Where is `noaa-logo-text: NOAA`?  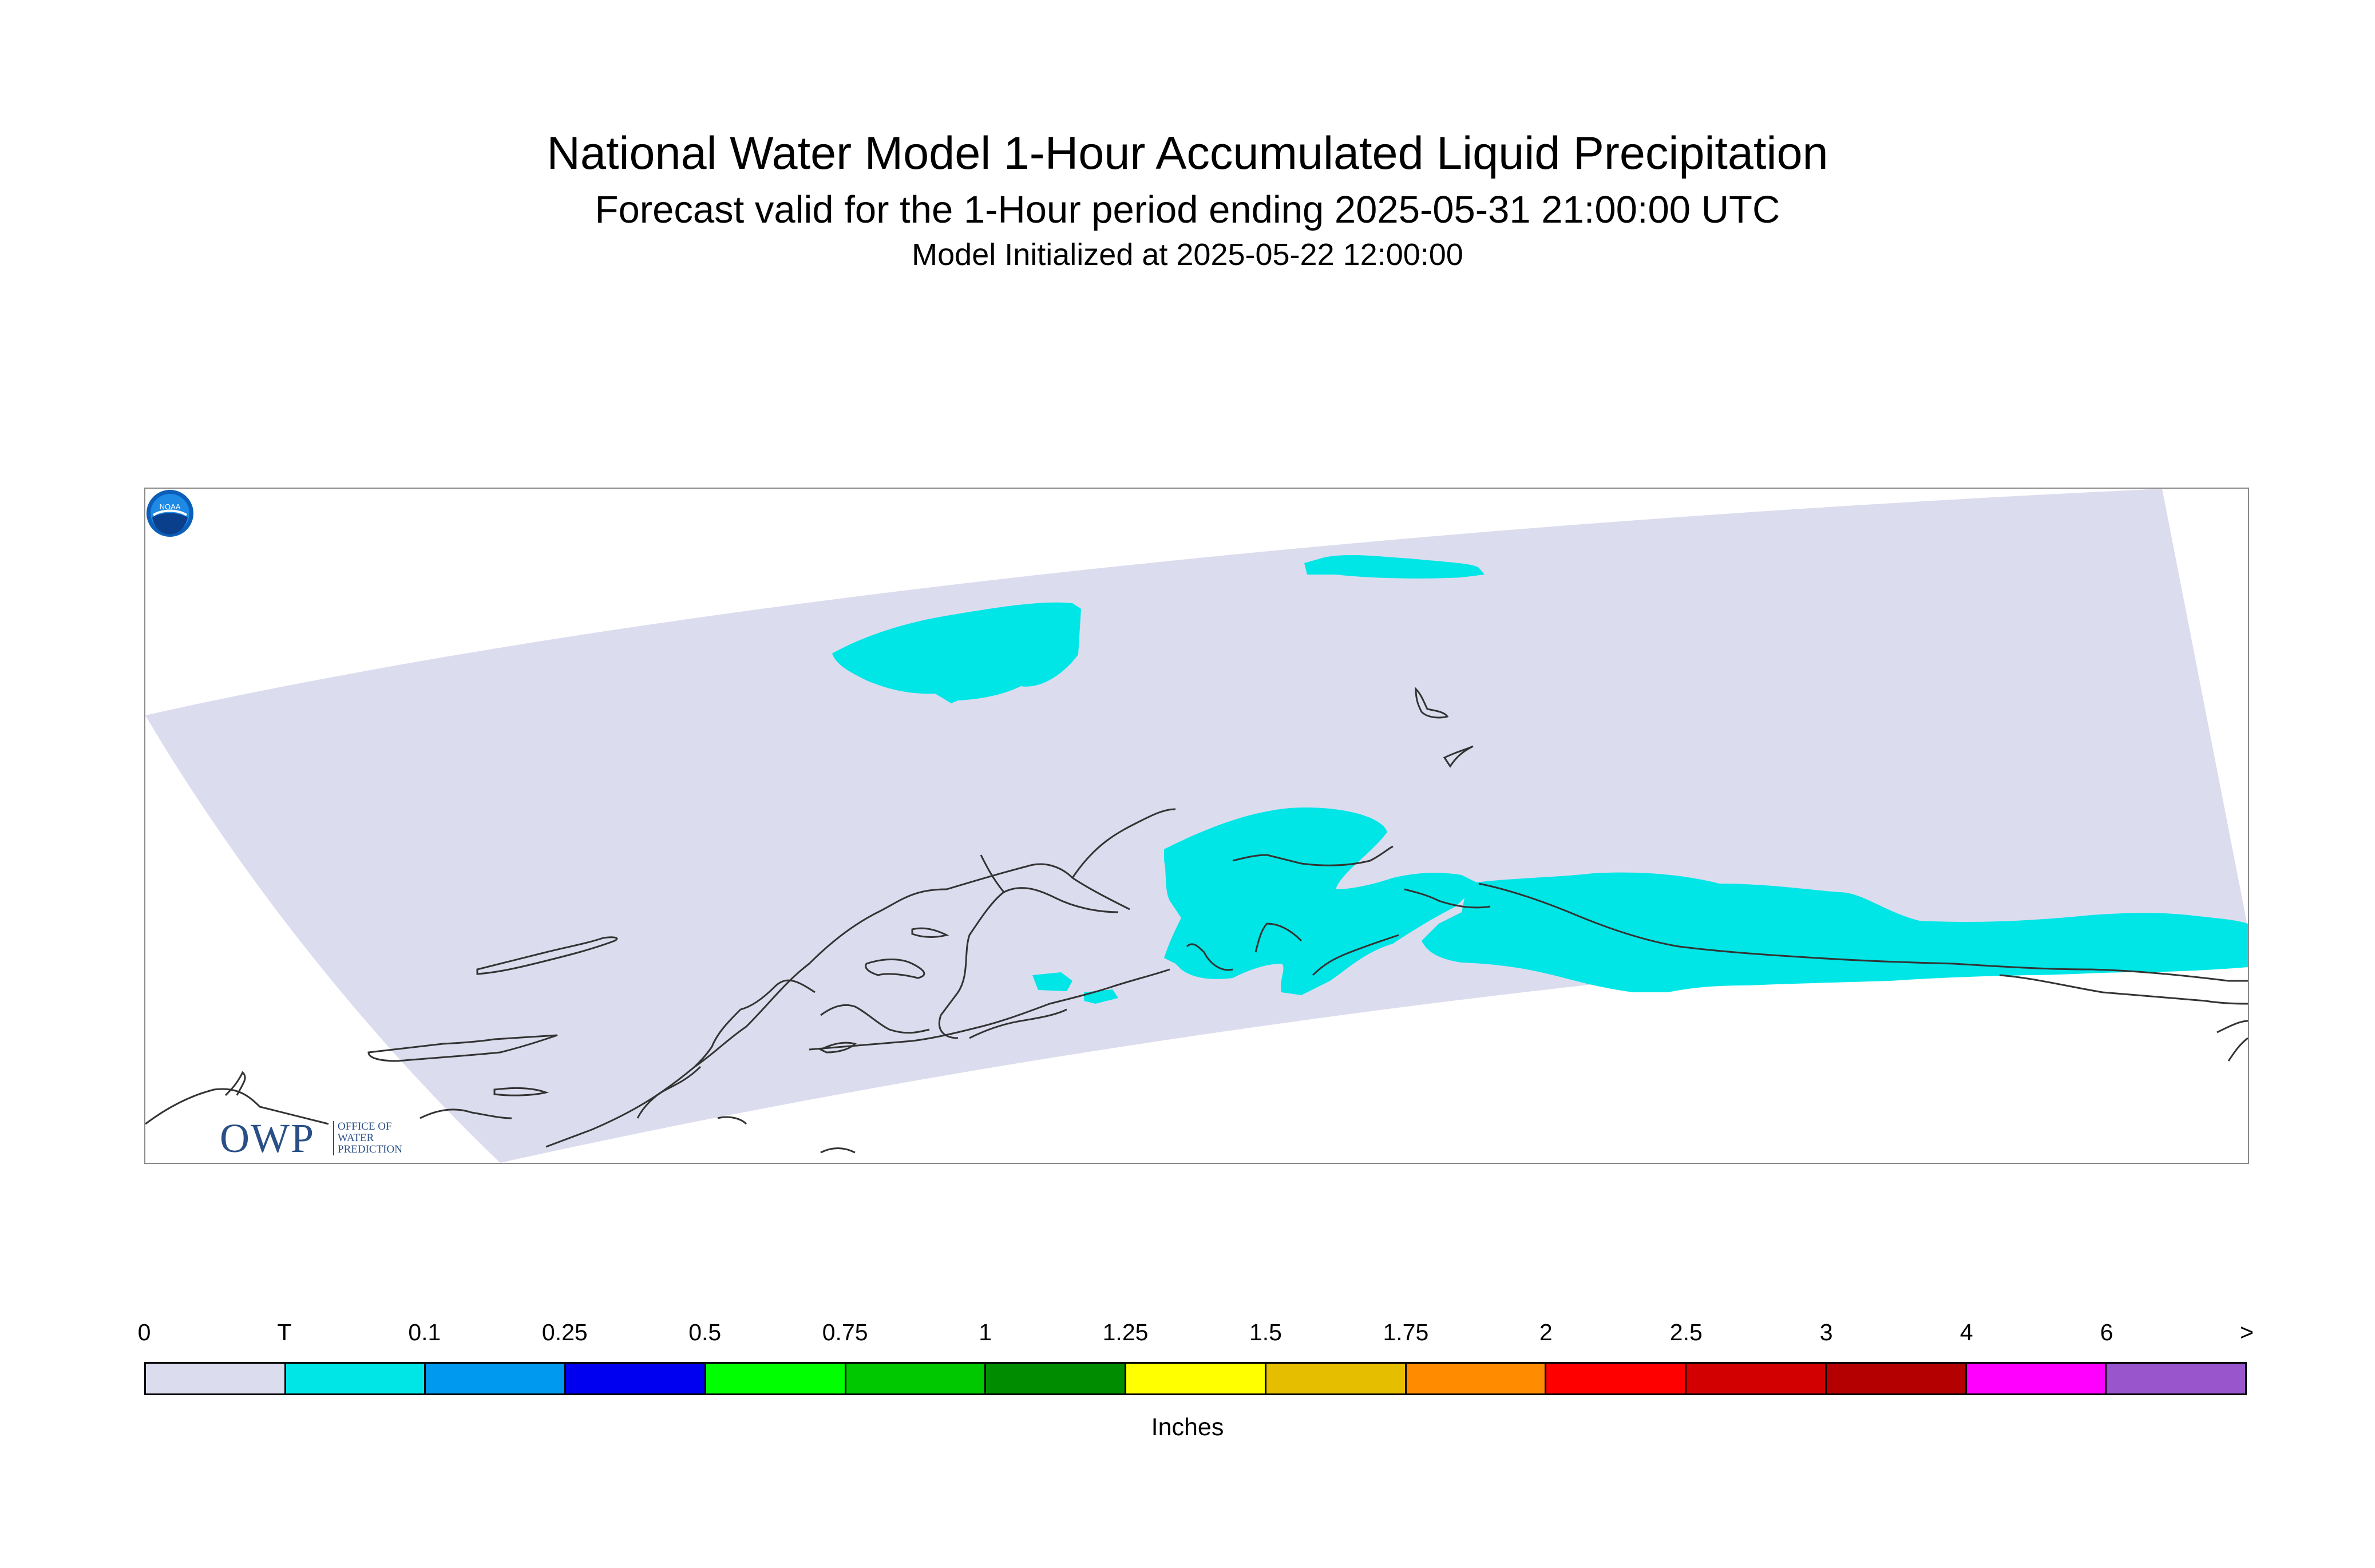 noaa-logo-text: NOAA is located at coordinates (170, 506).